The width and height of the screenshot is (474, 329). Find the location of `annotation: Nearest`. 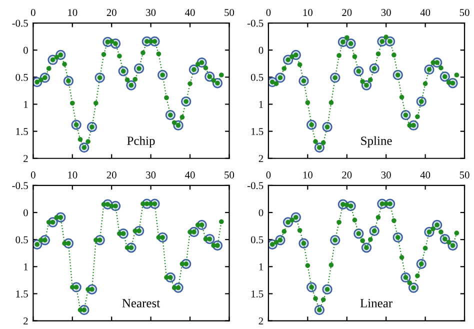

annotation: Nearest is located at coordinates (141, 303).